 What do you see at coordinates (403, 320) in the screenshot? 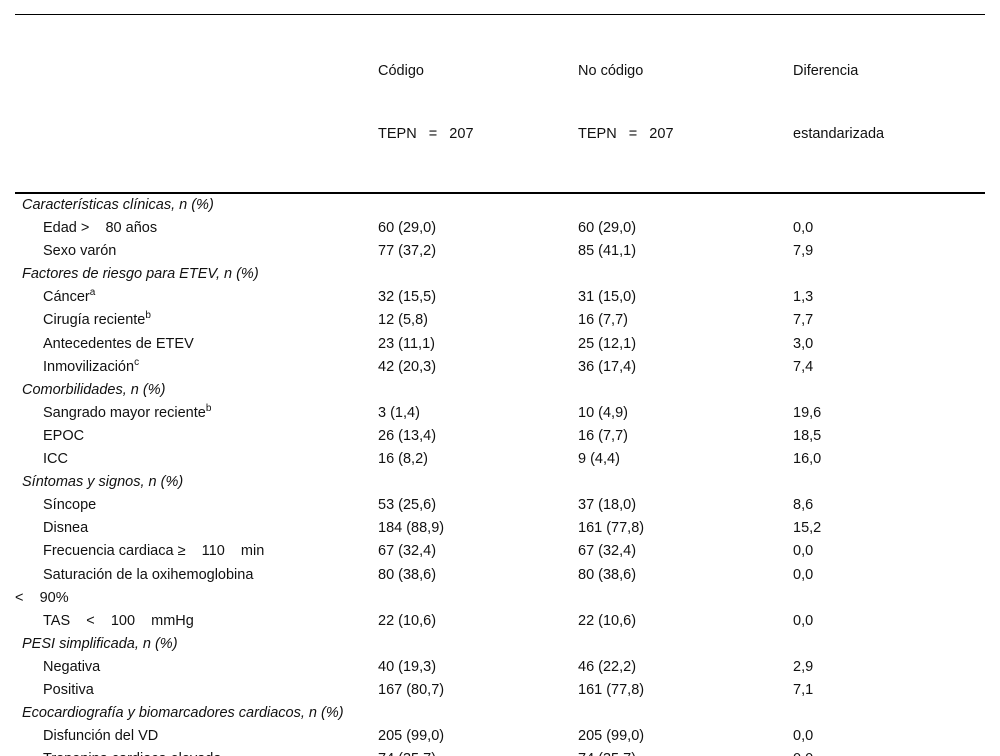
I see `value-codigo-text: 12 (5,8)` at bounding box center [403, 320].